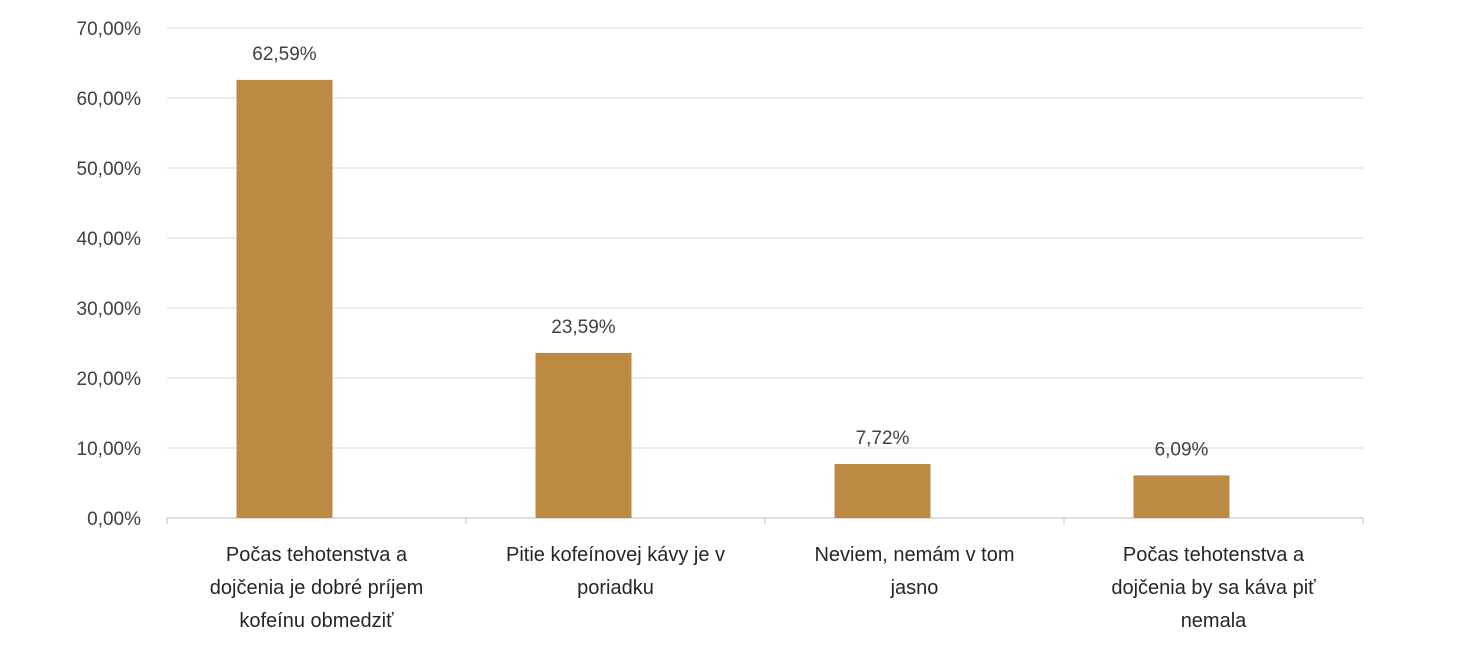  Describe the element at coordinates (615, 555) in the screenshot. I see `category-label: Pitie kofeínovej kávy je v` at that location.